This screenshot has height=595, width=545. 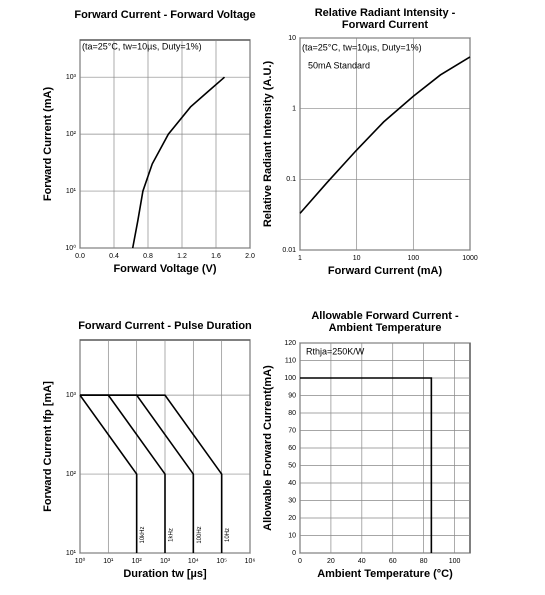 What do you see at coordinates (357, 258) in the screenshot?
I see `x-tick-label: 10` at bounding box center [357, 258].